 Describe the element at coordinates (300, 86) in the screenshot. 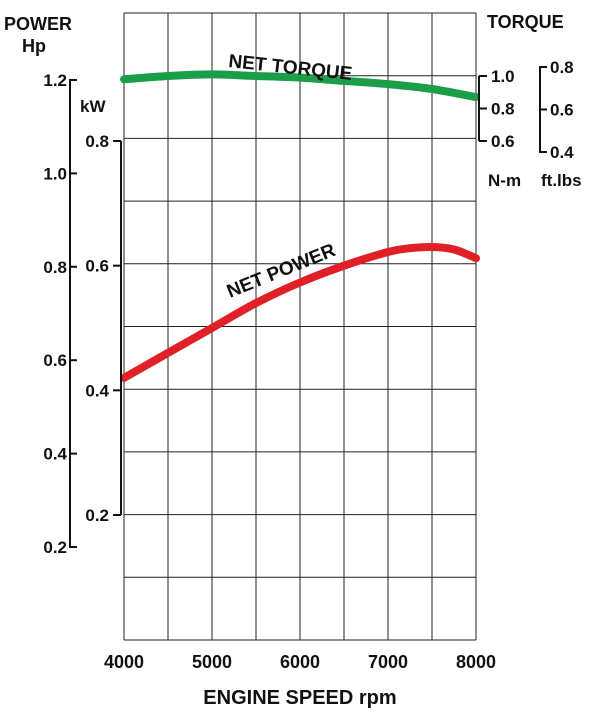

I see `net-torque-line` at that location.